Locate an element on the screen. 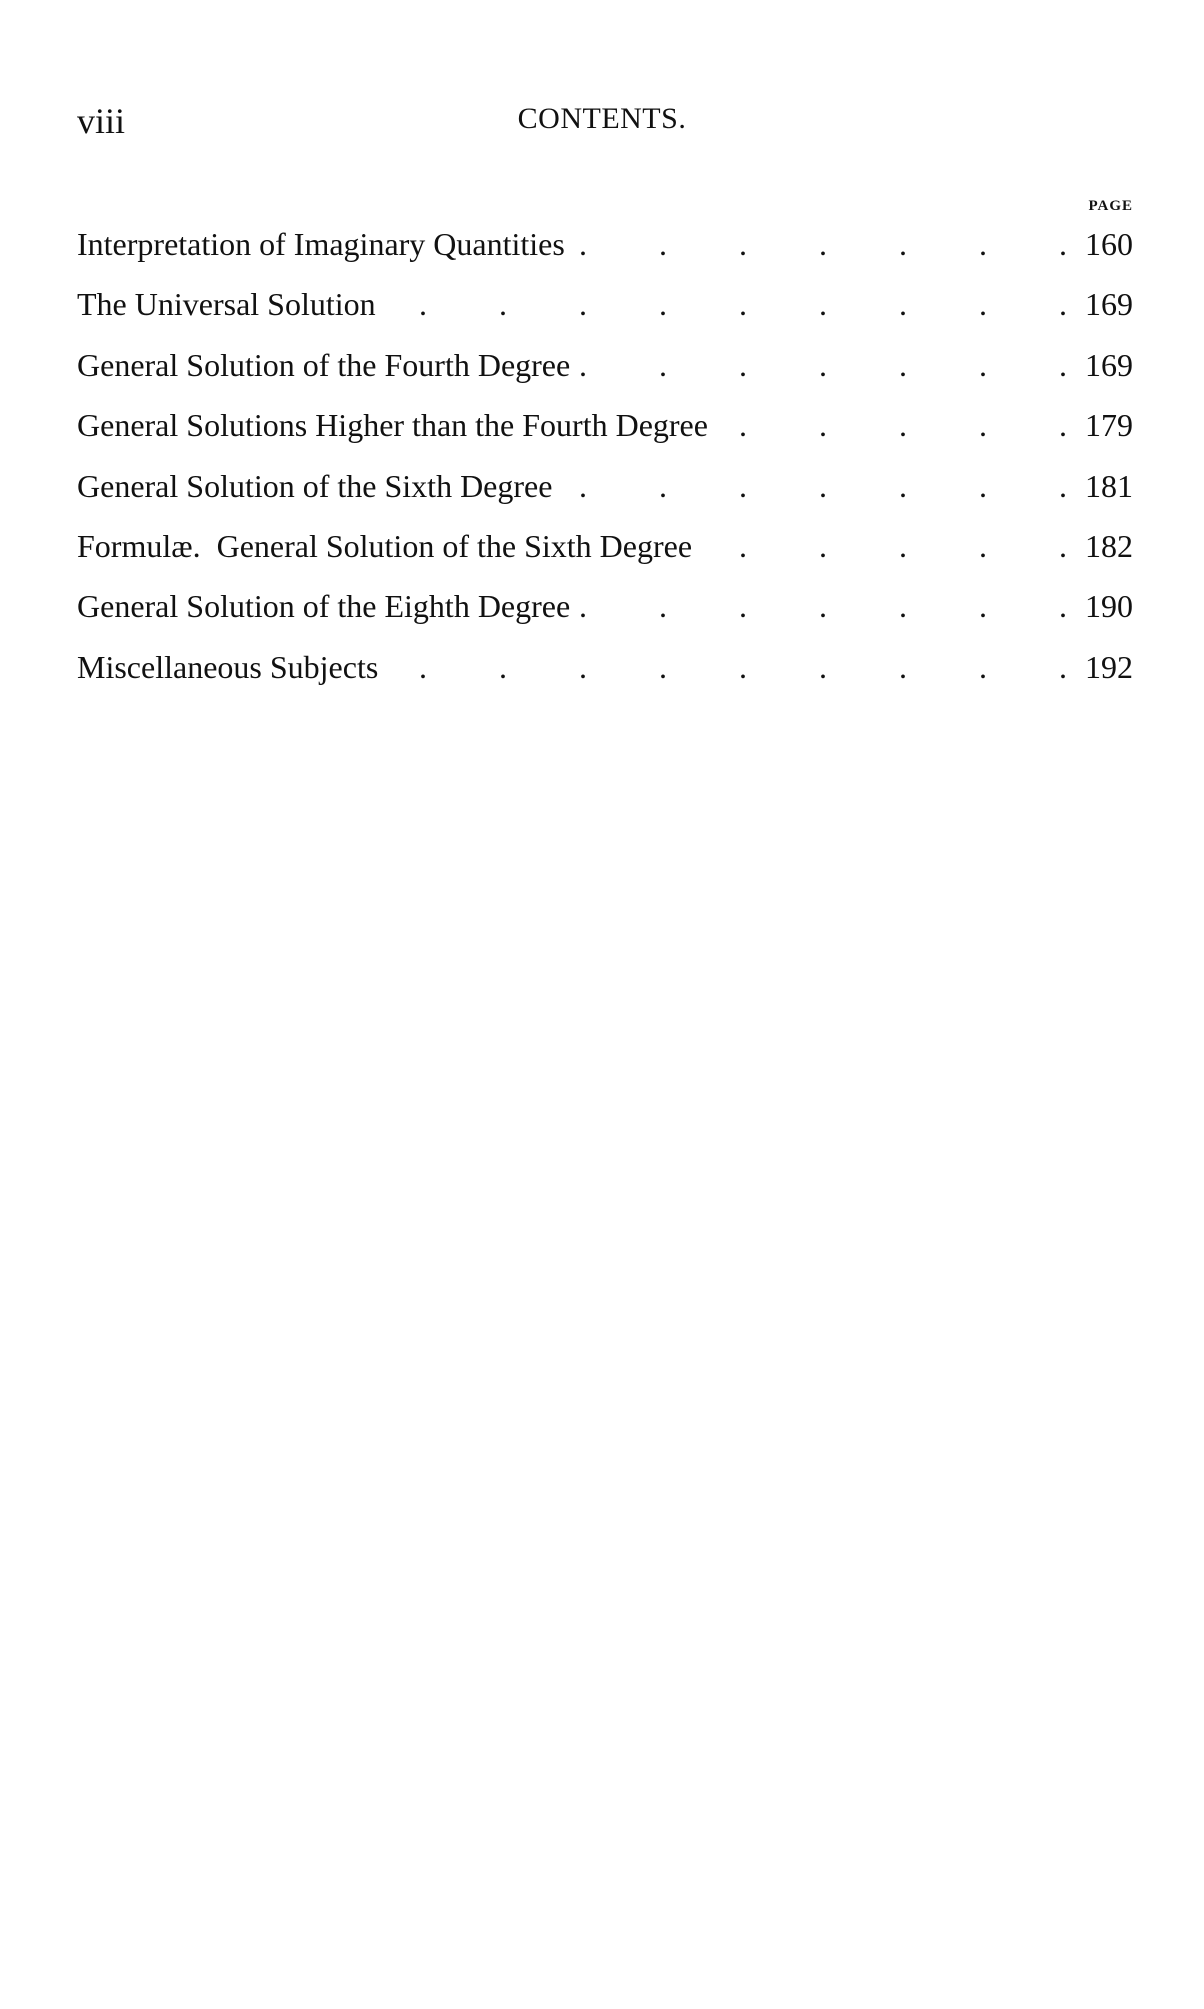  page-column-label: PAGE is located at coordinates (1110, 206).